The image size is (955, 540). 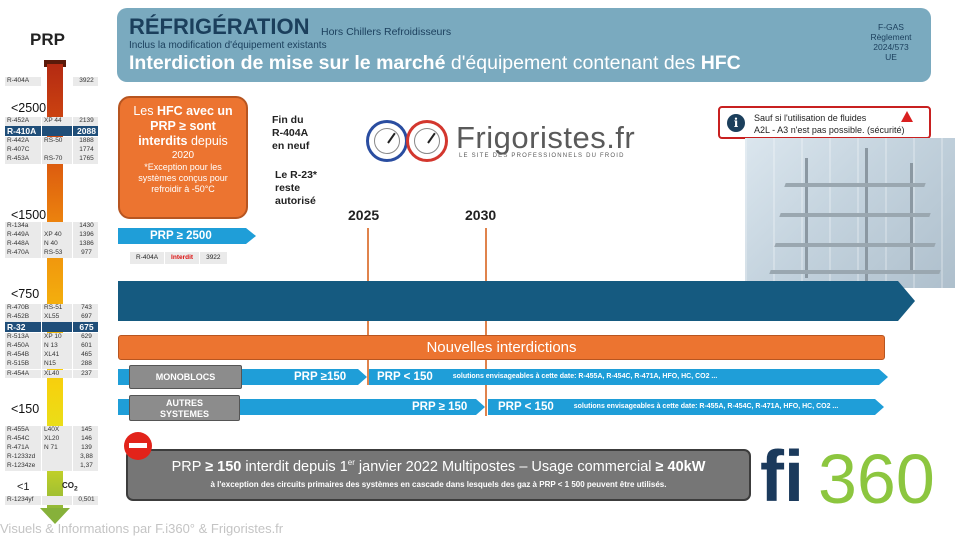 What do you see at coordinates (907, 116) in the screenshot?
I see `flammable-warning-icon` at bounding box center [907, 116].